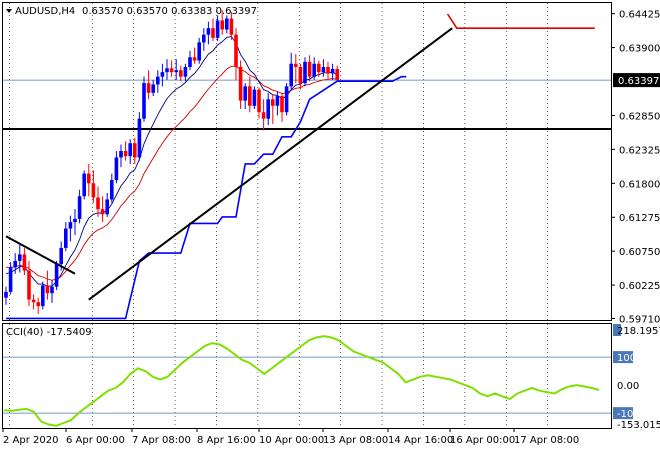  Describe the element at coordinates (45, 11) in the screenshot. I see `symbol-label: AUDUSD,H4` at that location.